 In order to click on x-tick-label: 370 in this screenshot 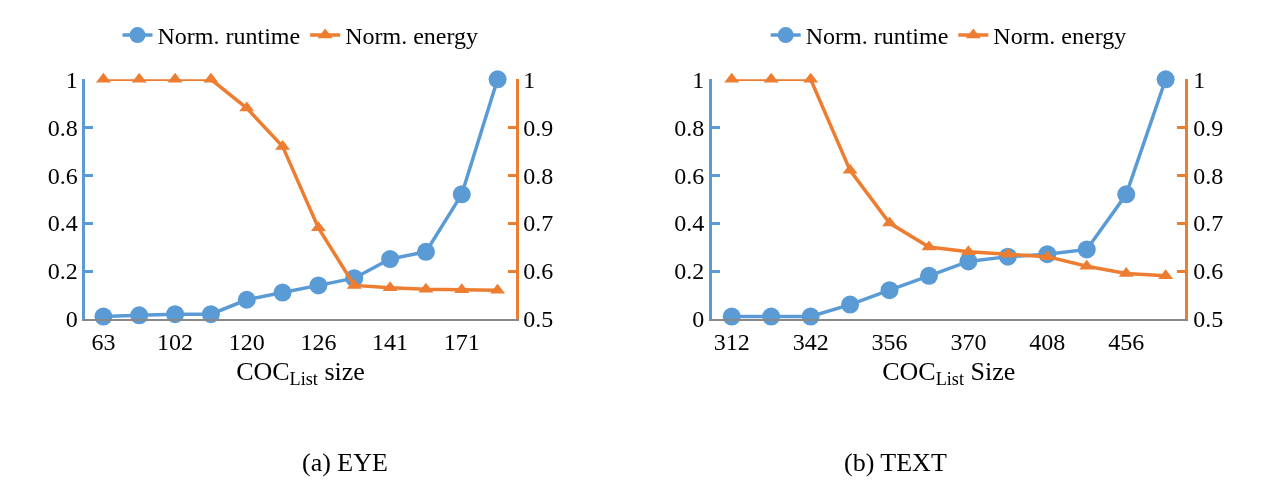, I will do `click(968, 341)`.